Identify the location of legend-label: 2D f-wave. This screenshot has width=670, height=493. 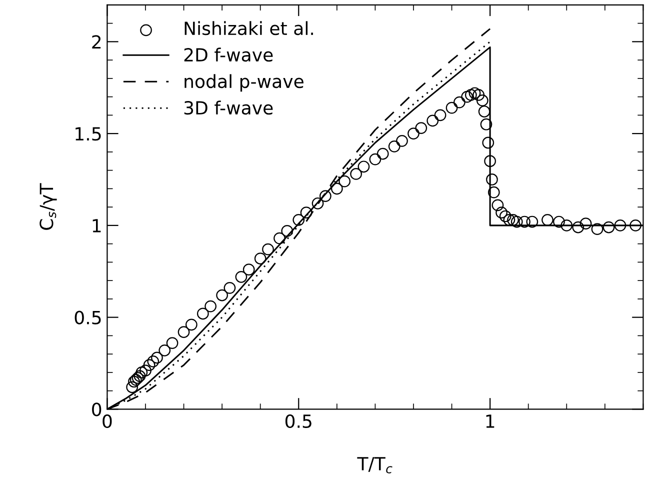
(228, 55).